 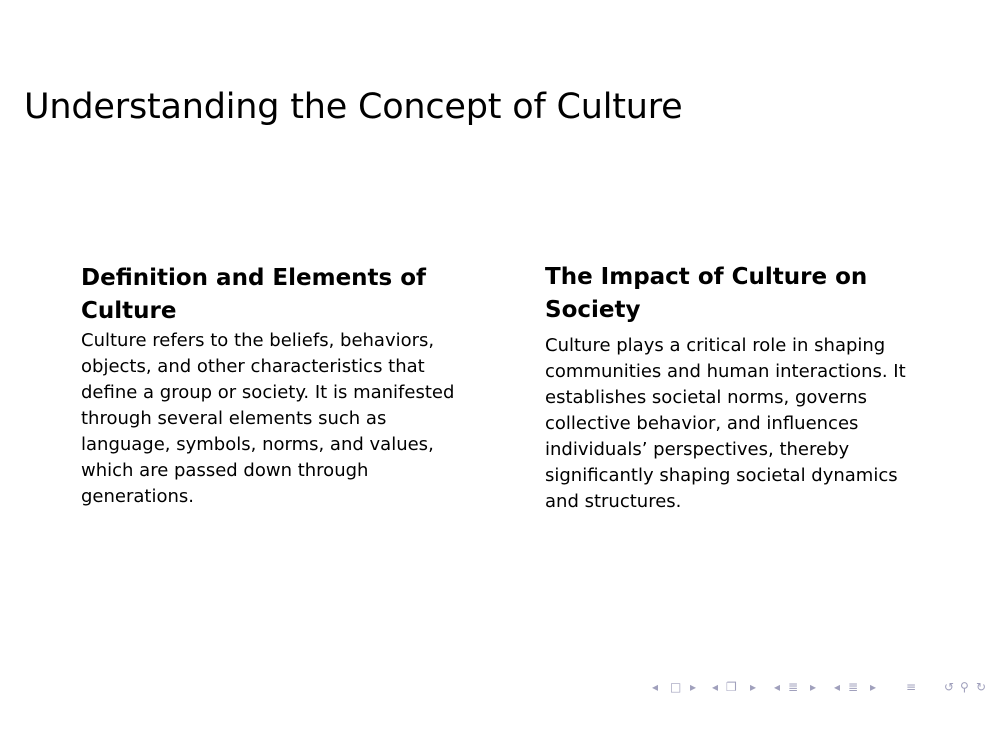 What do you see at coordinates (793, 687) in the screenshot?
I see `section-icon: ≣` at bounding box center [793, 687].